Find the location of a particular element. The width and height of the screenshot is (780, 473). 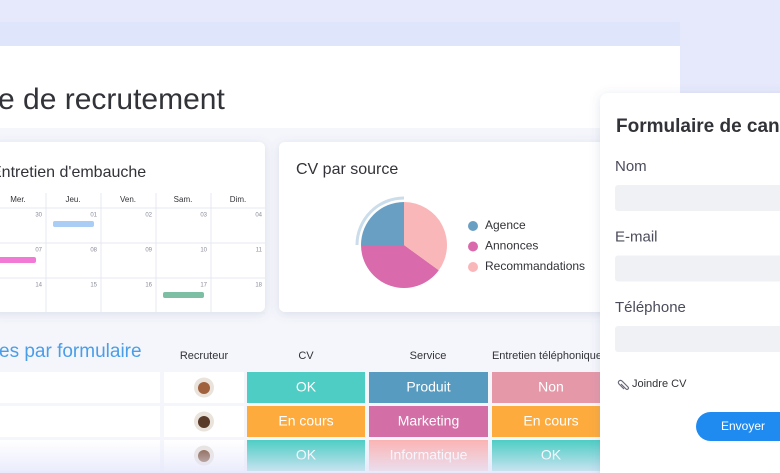

weekday: Ven. is located at coordinates (128, 199).